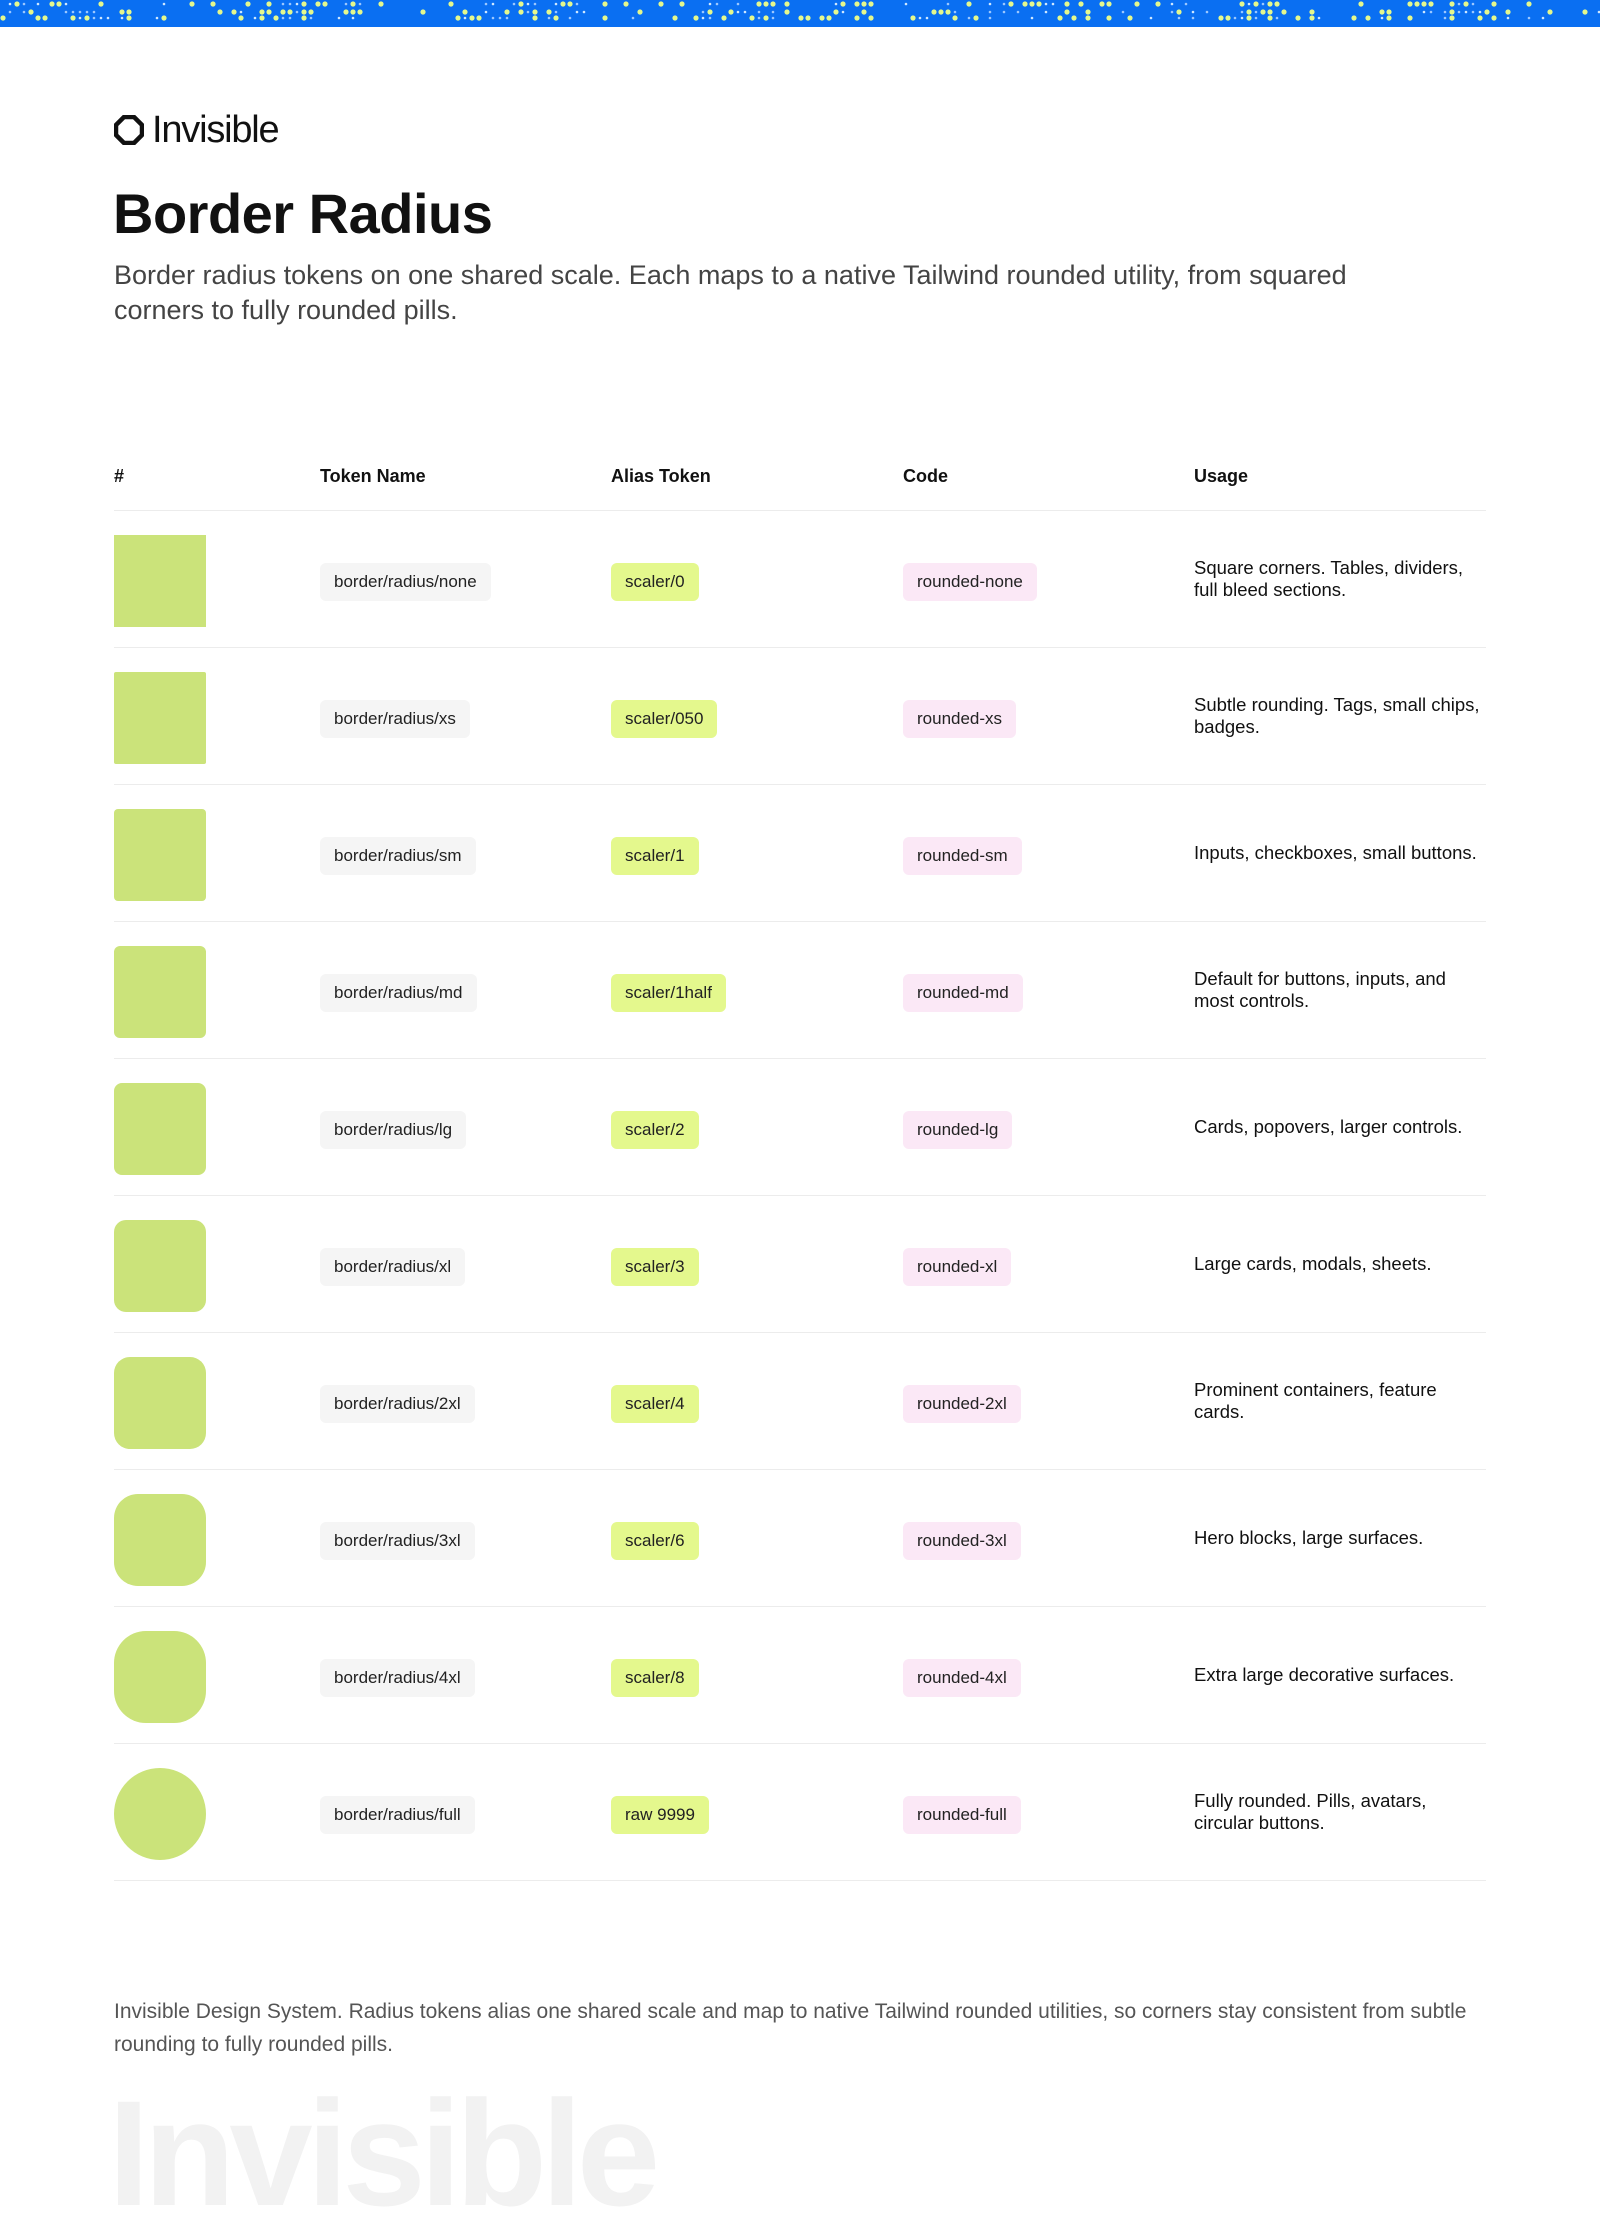 The width and height of the screenshot is (1600, 2237). I want to click on code-chip: rounded-xl, so click(957, 1267).